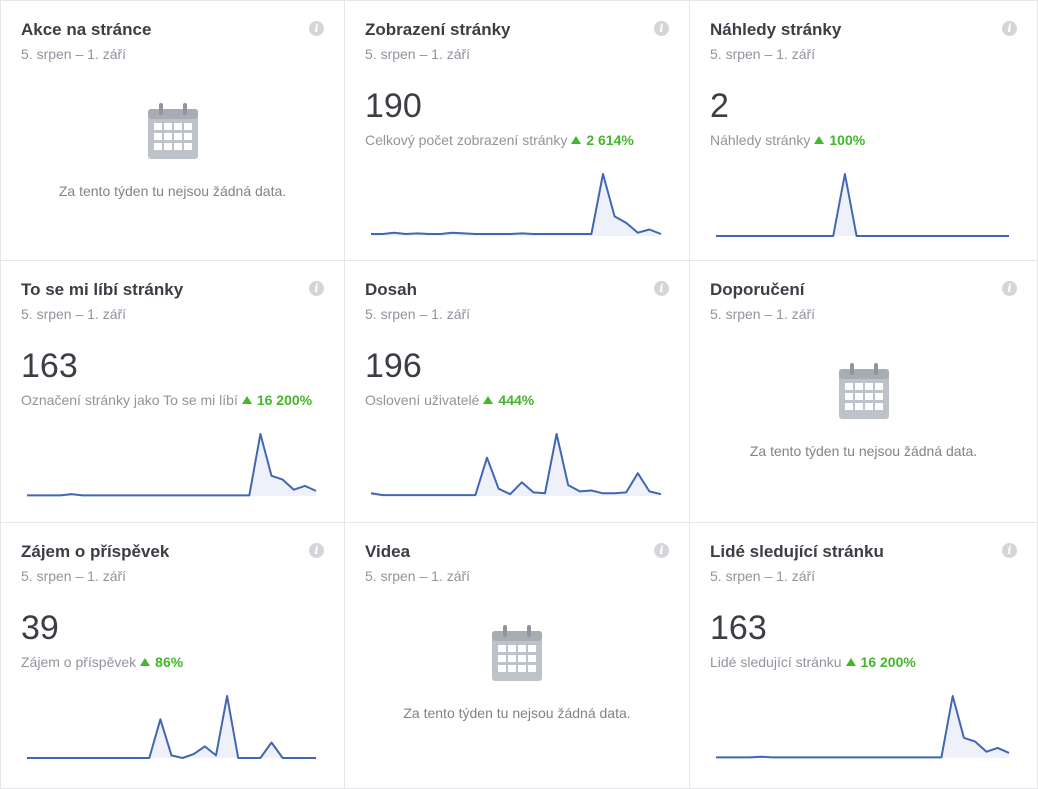 The height and width of the screenshot is (789, 1038). What do you see at coordinates (797, 551) in the screenshot?
I see `card-title: Lidé sledující stránku` at bounding box center [797, 551].